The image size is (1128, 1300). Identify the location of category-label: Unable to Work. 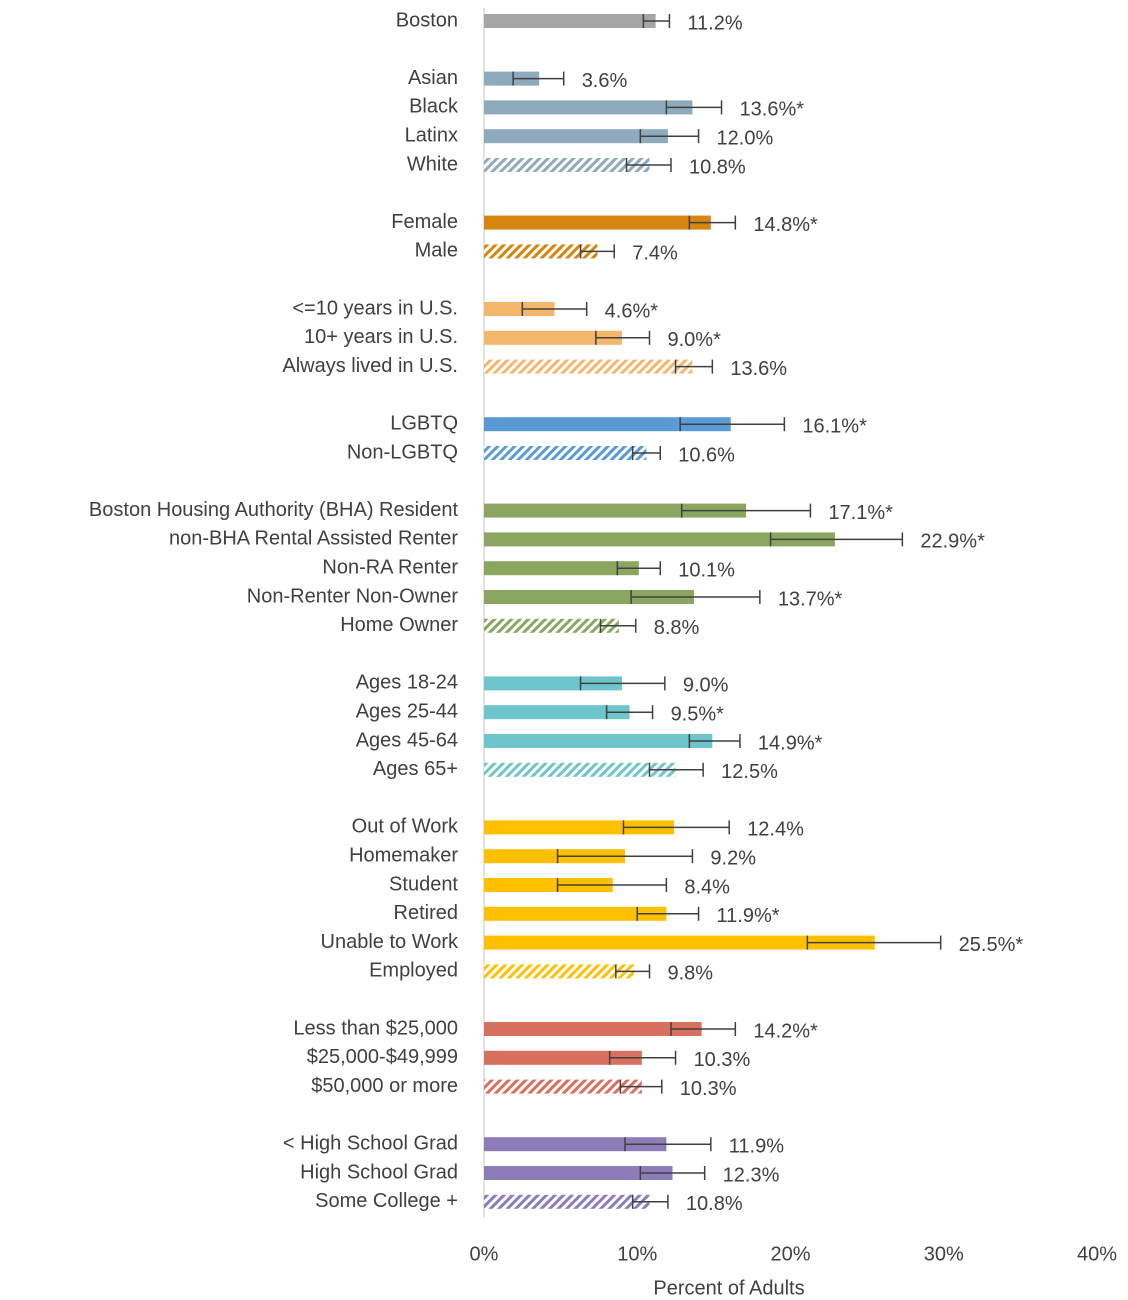
(390, 942).